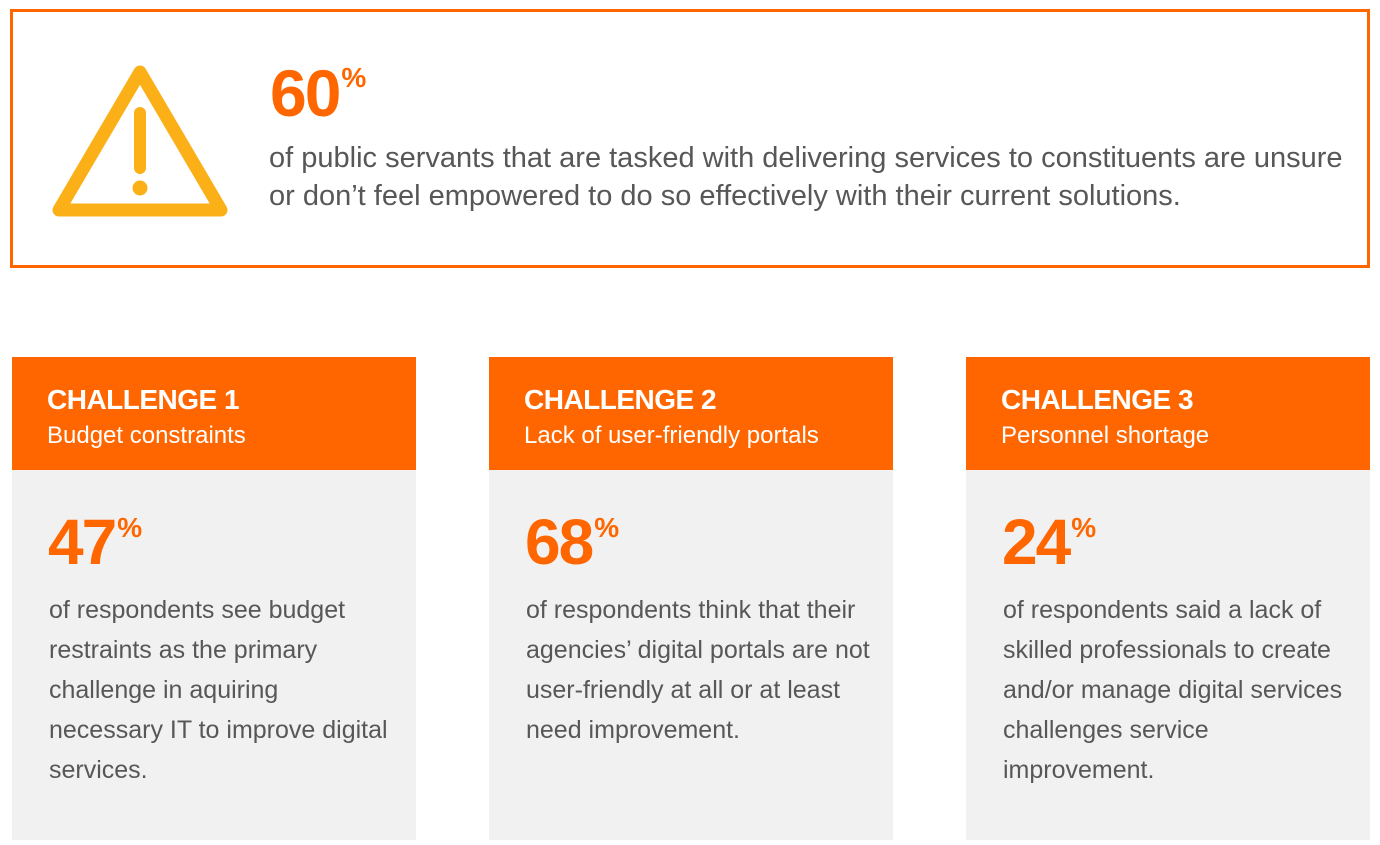 The width and height of the screenshot is (1380, 845). I want to click on card-title: CHALLENGE 2, so click(620, 399).